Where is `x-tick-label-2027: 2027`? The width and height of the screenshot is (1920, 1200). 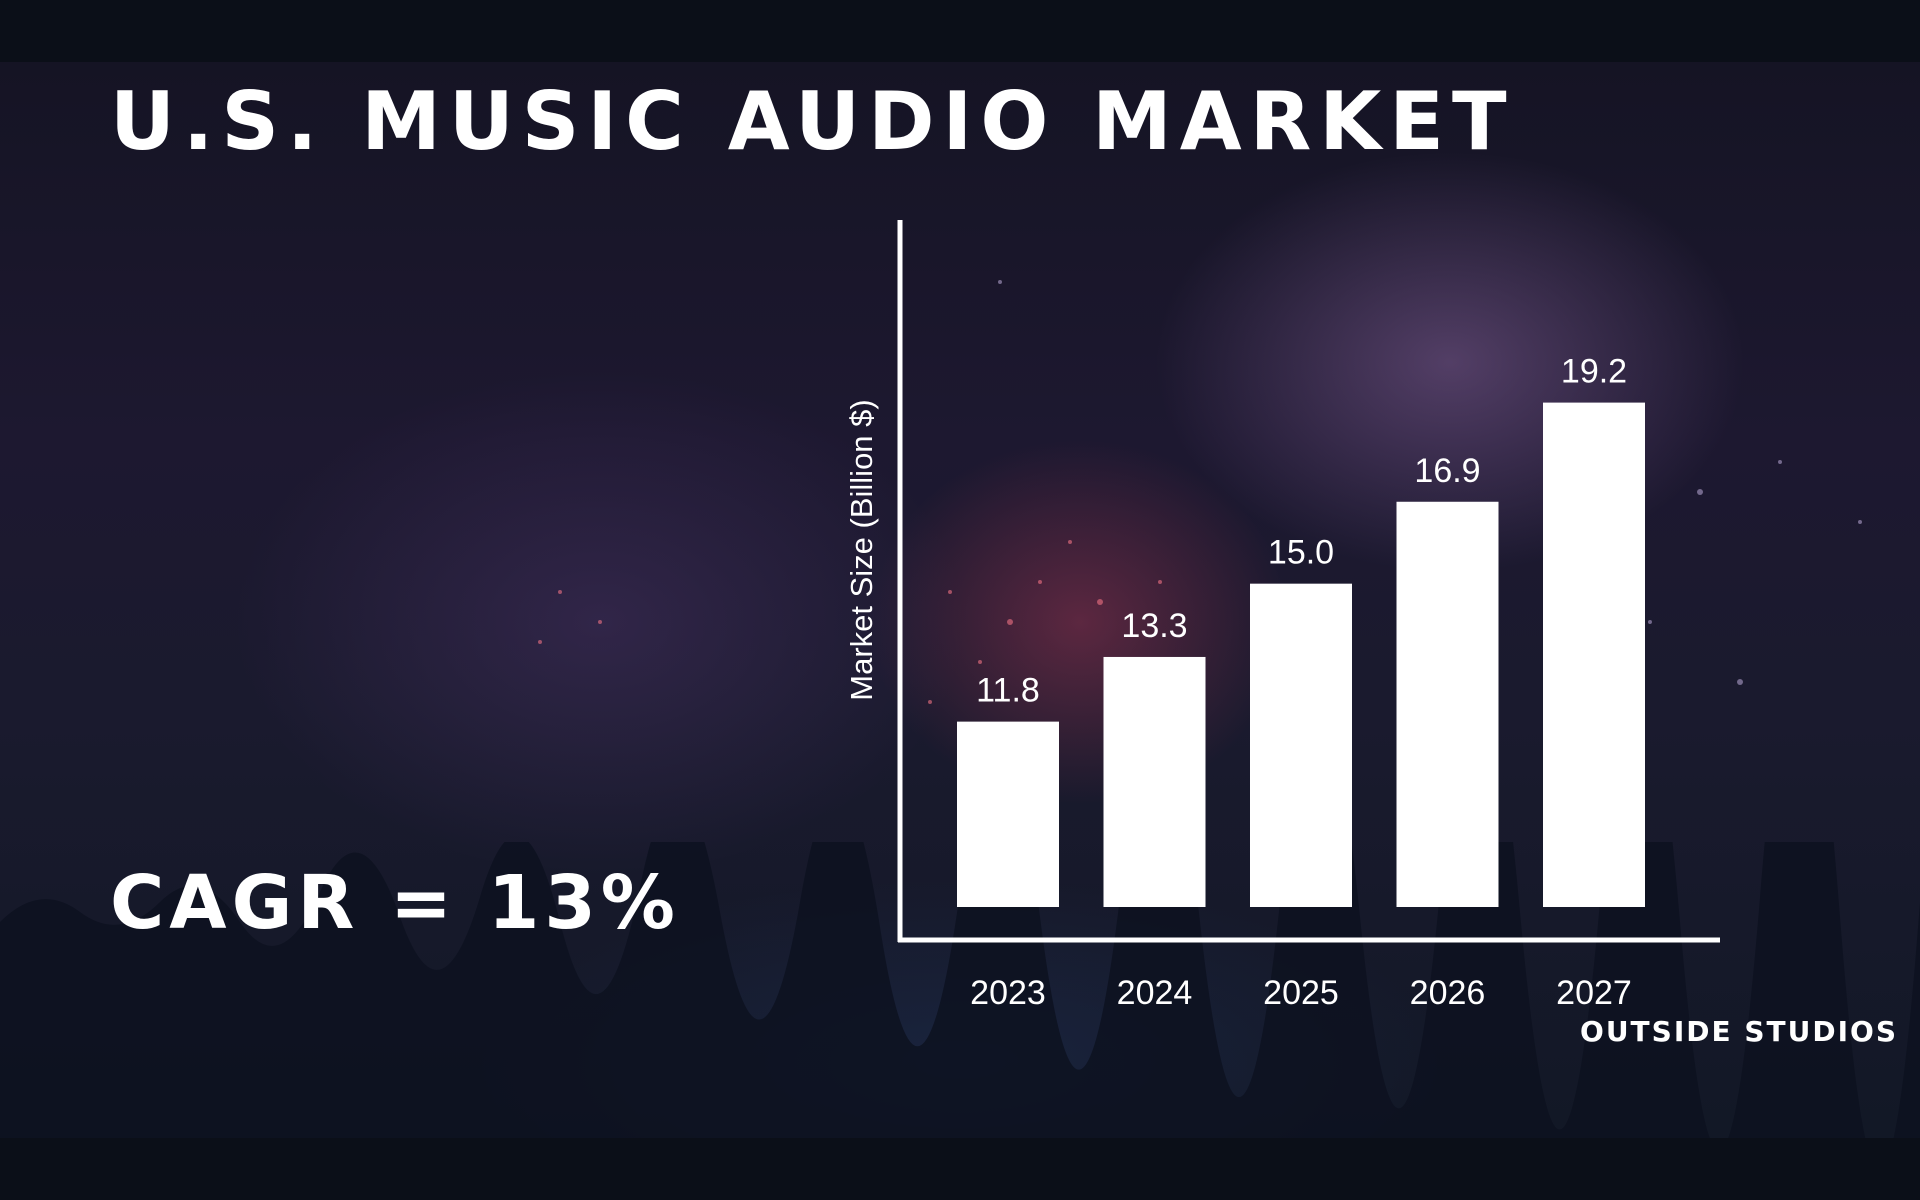 x-tick-label-2027: 2027 is located at coordinates (1594, 993).